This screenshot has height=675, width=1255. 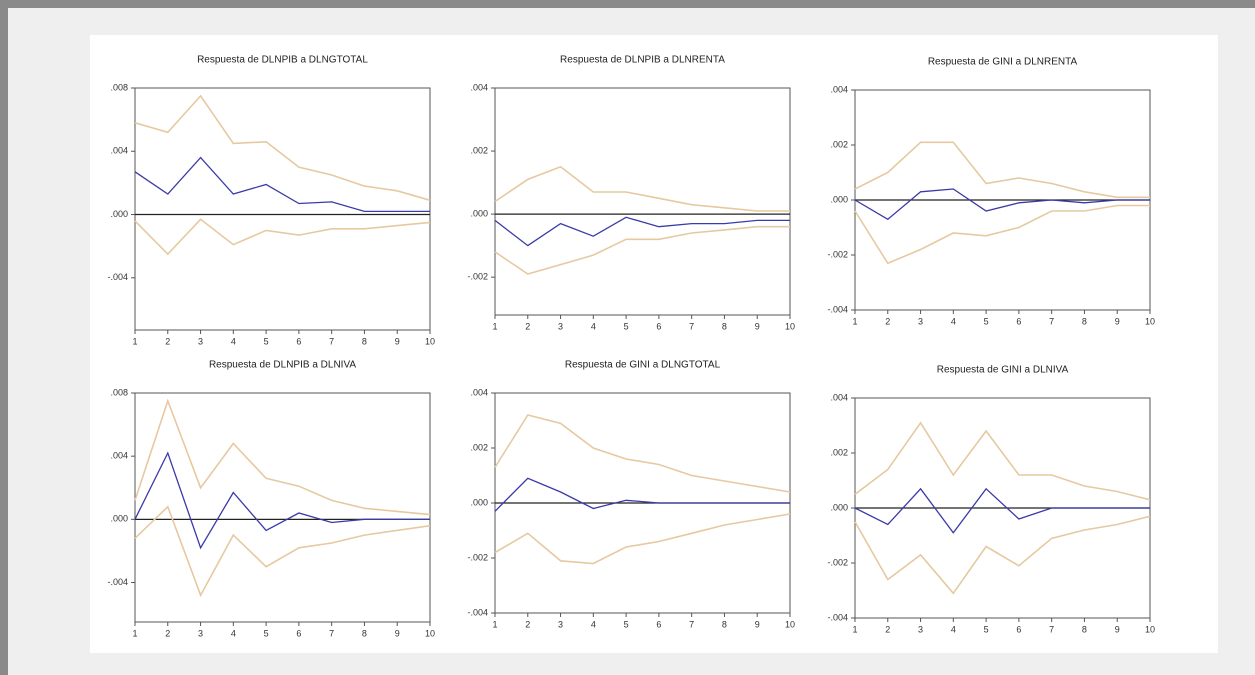 What do you see at coordinates (642, 60) in the screenshot?
I see `chart-title: Respuesta de DLNPIB a DLNRENTA` at bounding box center [642, 60].